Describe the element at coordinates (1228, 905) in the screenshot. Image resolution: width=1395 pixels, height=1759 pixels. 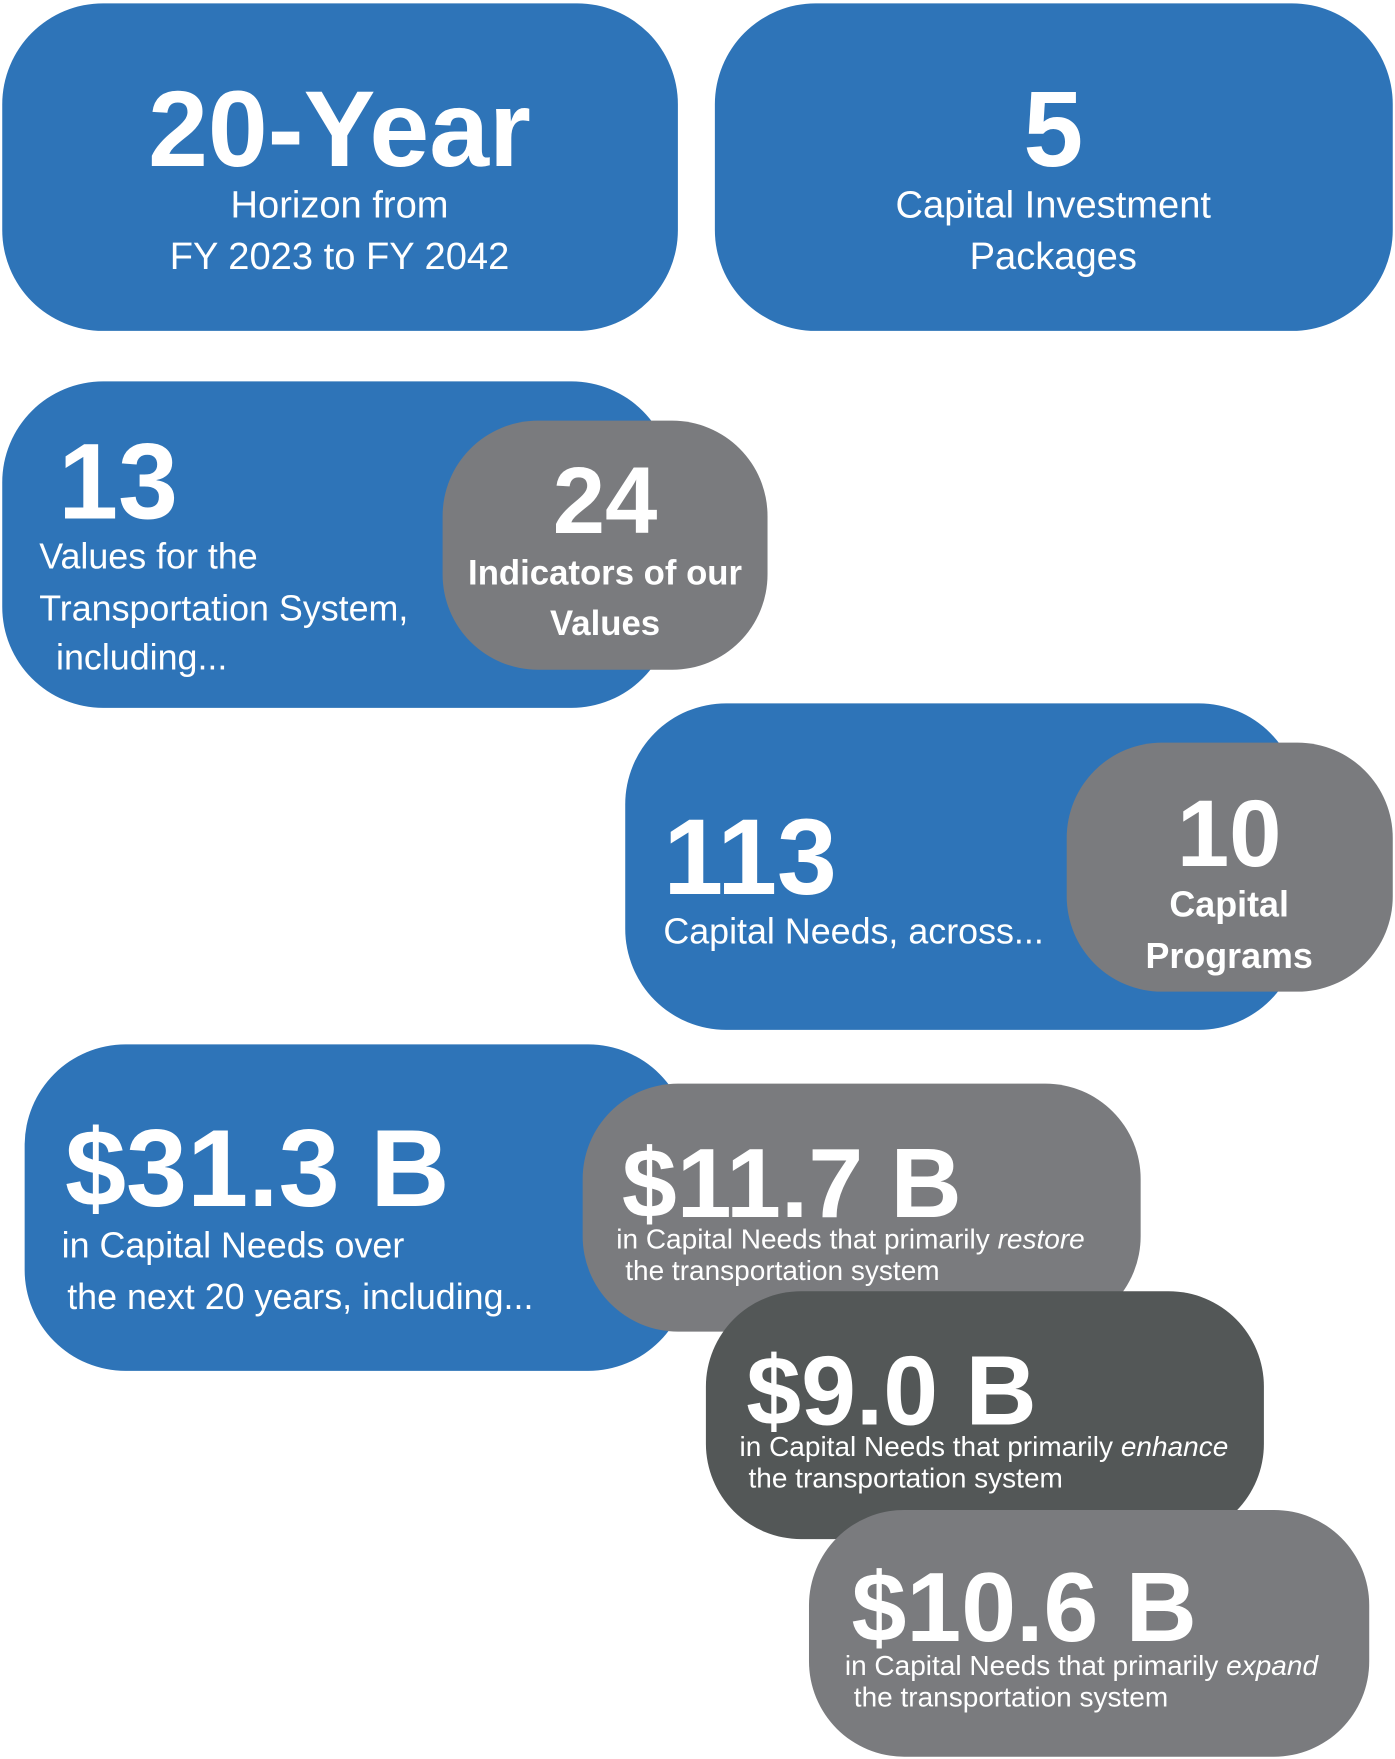
I see `card-text: Capital` at that location.